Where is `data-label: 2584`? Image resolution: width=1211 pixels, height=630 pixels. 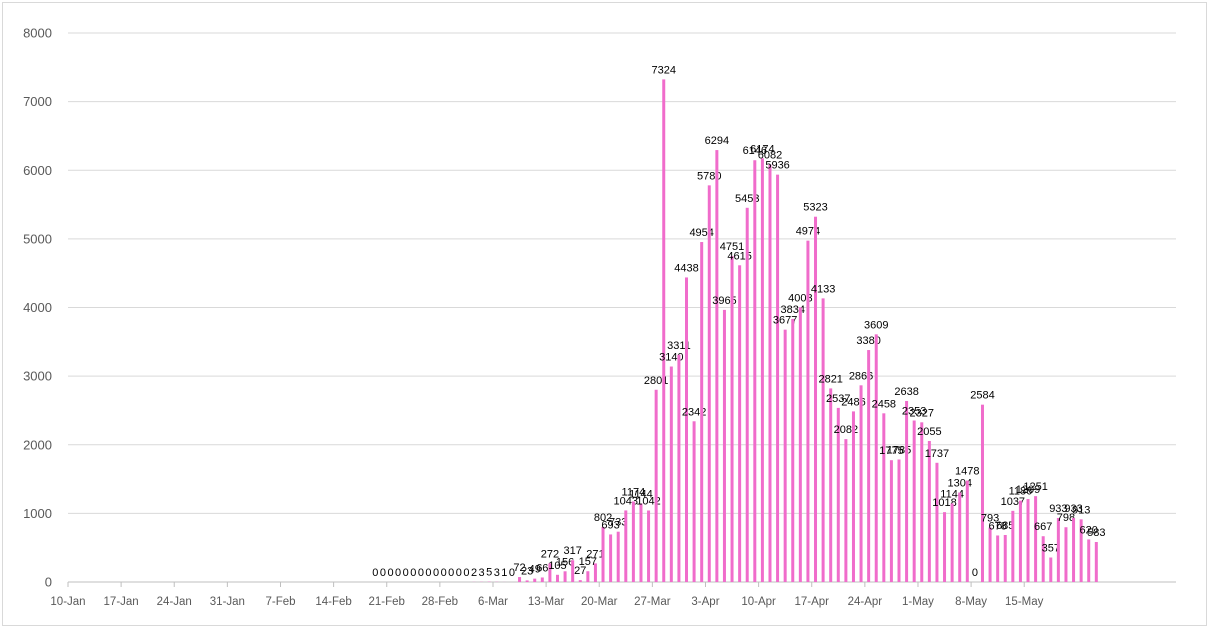
data-label: 2584 is located at coordinates (982, 396).